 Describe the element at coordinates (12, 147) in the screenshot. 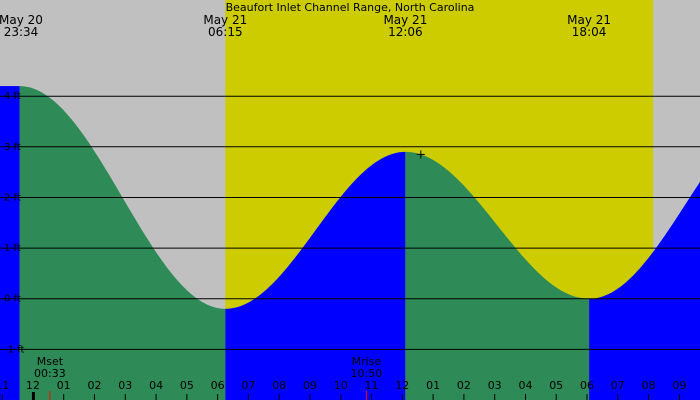

I see `y-tick-label: 3 ft` at that location.